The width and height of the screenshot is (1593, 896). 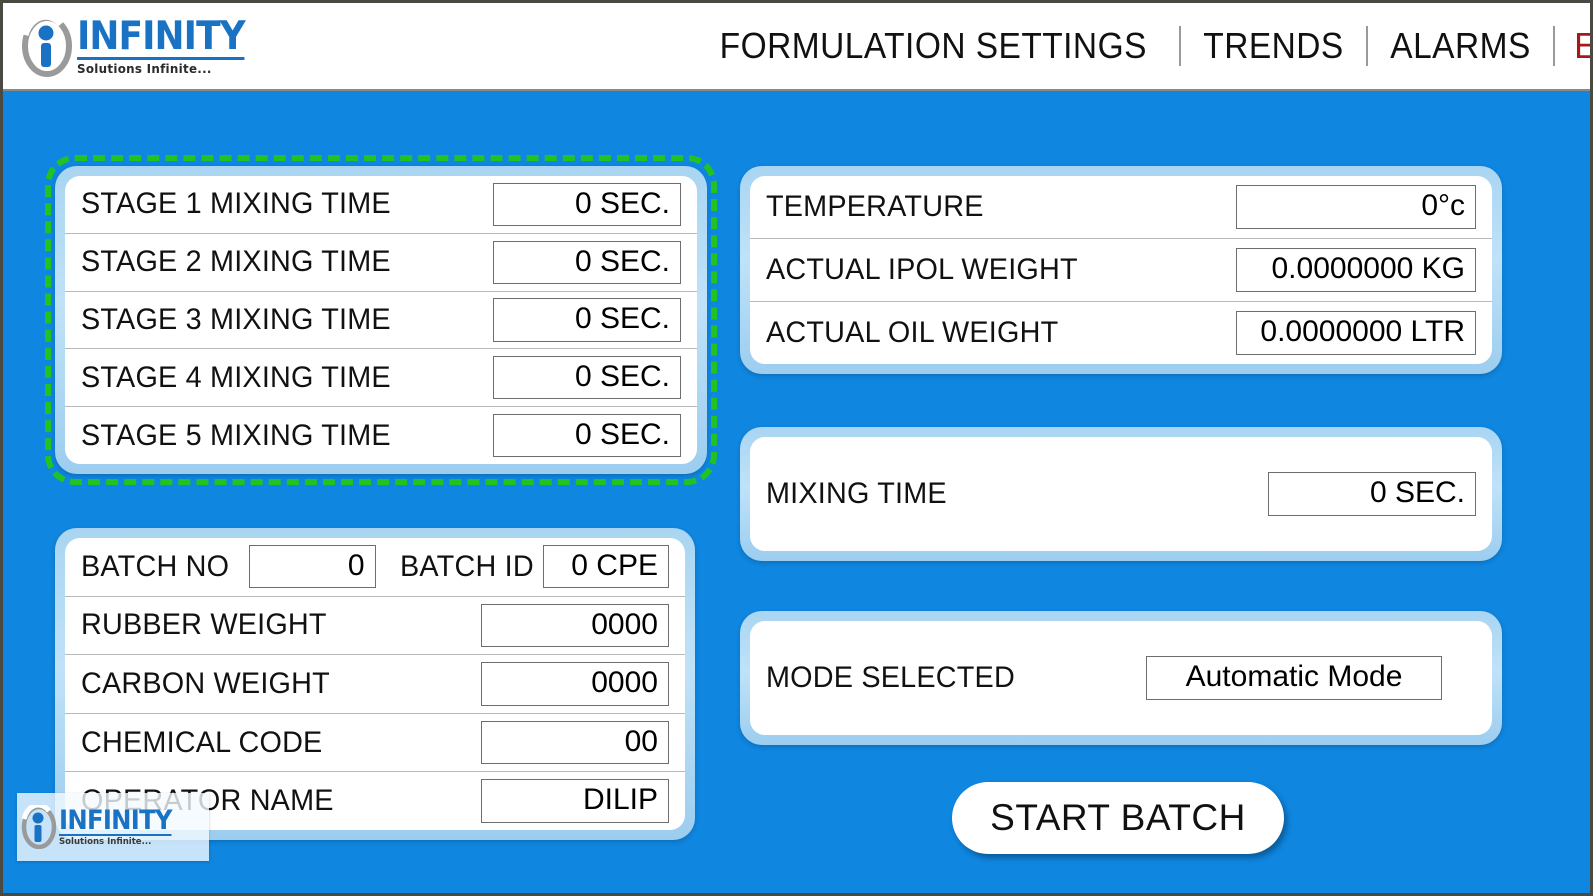 I want to click on stage-2-label: STAGE 2 MIXING TIME, so click(x=236, y=262).